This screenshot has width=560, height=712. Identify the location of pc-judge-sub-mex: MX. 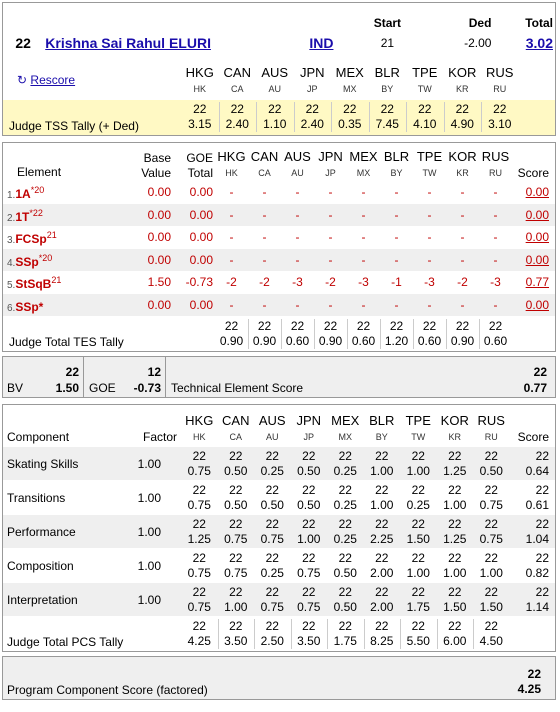
(345, 437).